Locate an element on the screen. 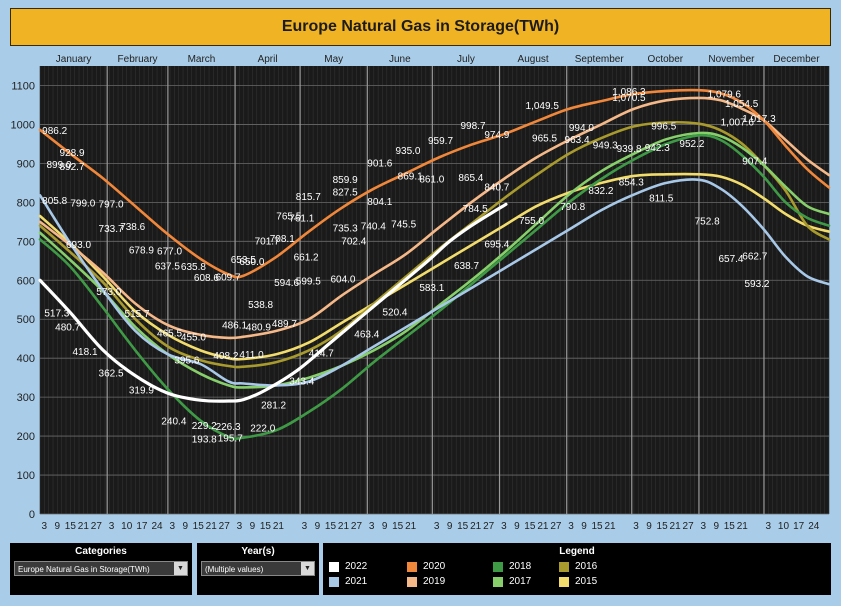 The image size is (841, 606). legend-item-2022: 2022 is located at coordinates (348, 566).